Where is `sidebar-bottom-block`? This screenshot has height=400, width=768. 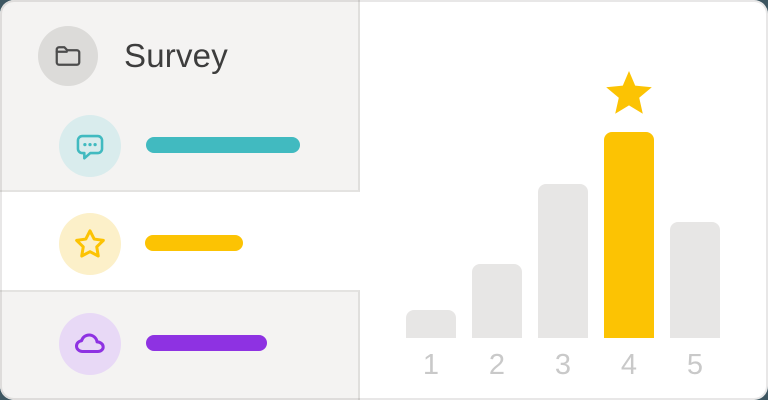 sidebar-bottom-block is located at coordinates (180, 345).